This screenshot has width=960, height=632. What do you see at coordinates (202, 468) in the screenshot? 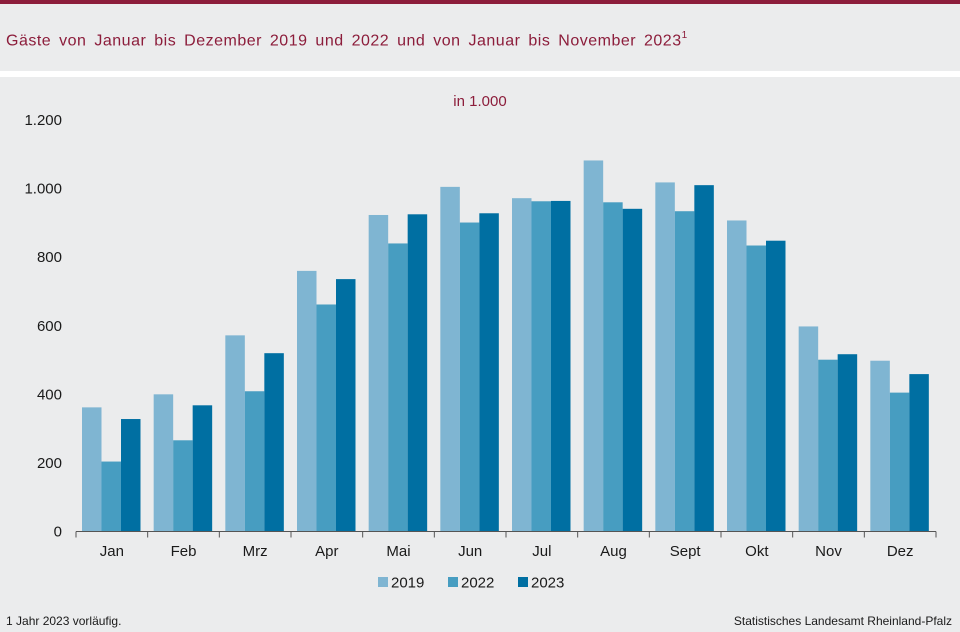
I see `bar-2023-feb` at bounding box center [202, 468].